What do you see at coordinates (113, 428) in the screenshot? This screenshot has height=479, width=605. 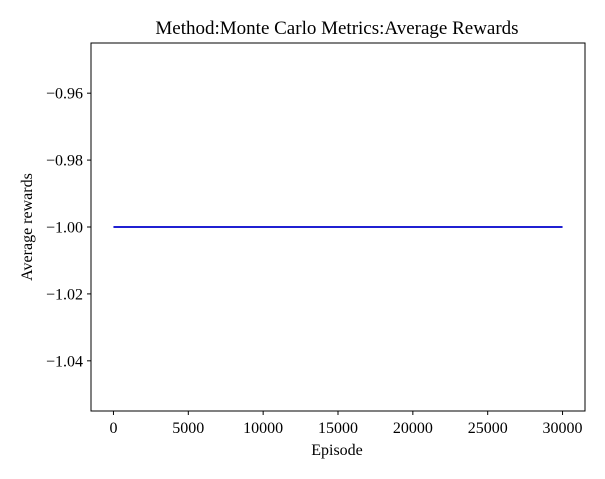 I see `x-tick-label: 0` at bounding box center [113, 428].